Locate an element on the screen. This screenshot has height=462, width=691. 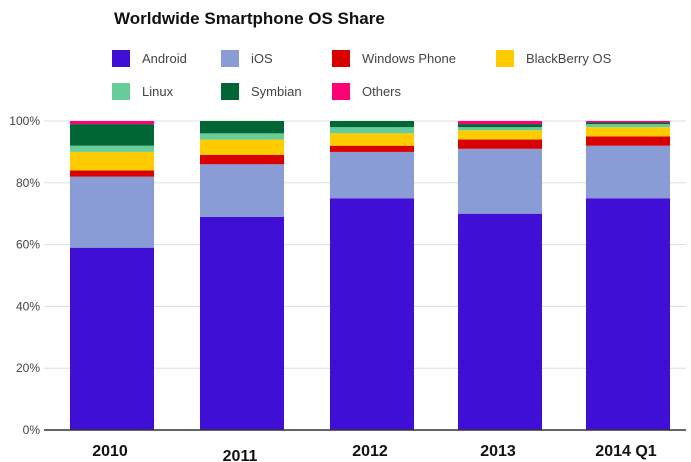
legend-swatch-ios is located at coordinates (230, 58).